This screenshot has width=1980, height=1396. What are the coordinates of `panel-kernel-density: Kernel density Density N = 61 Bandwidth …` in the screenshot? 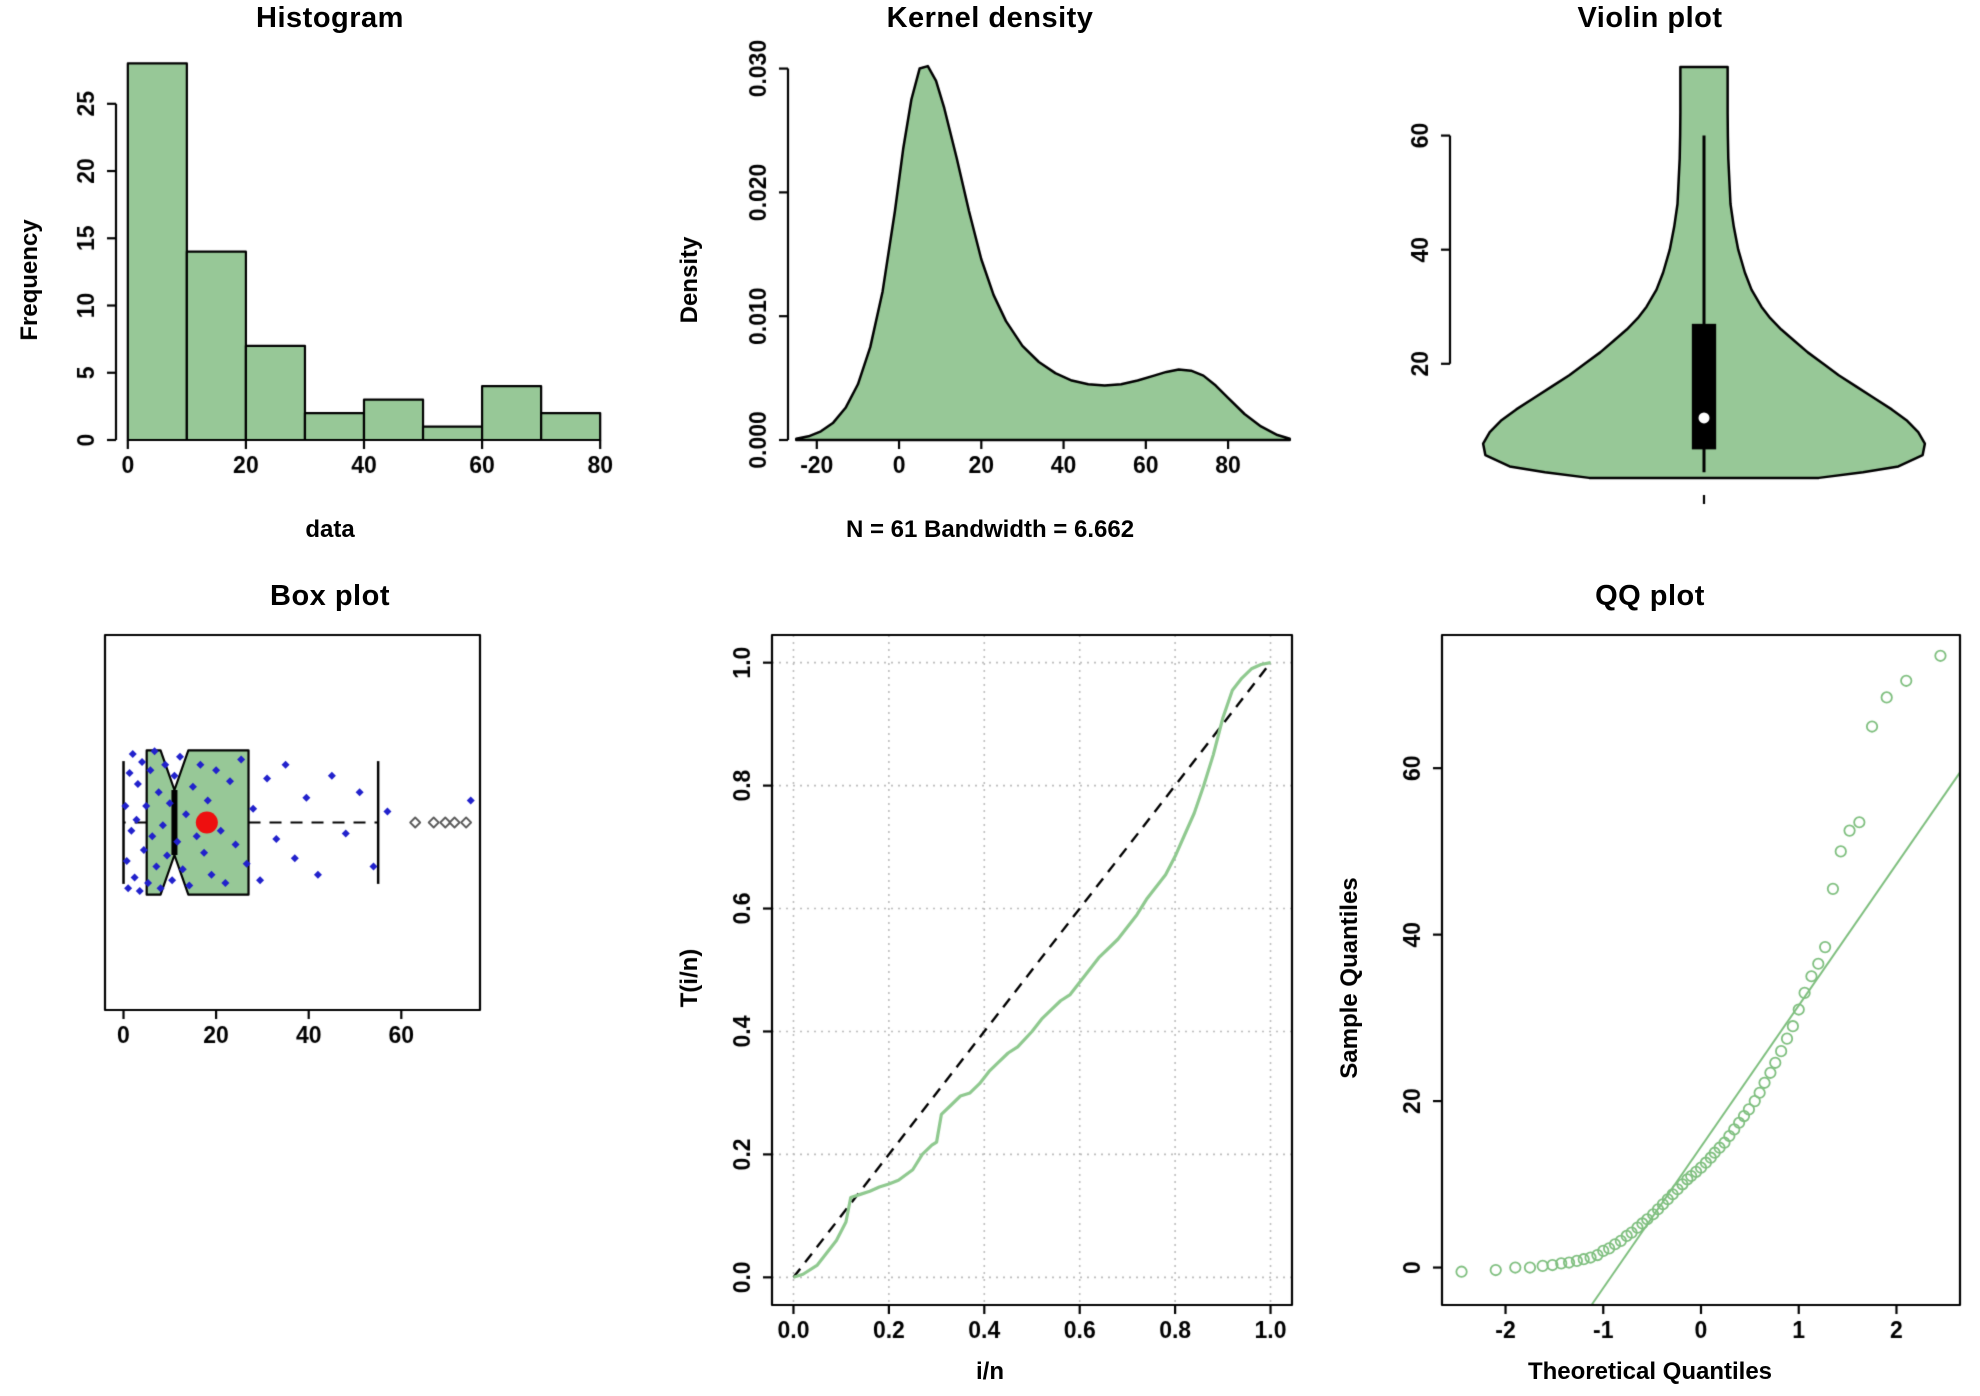 It's located at (990, 280).